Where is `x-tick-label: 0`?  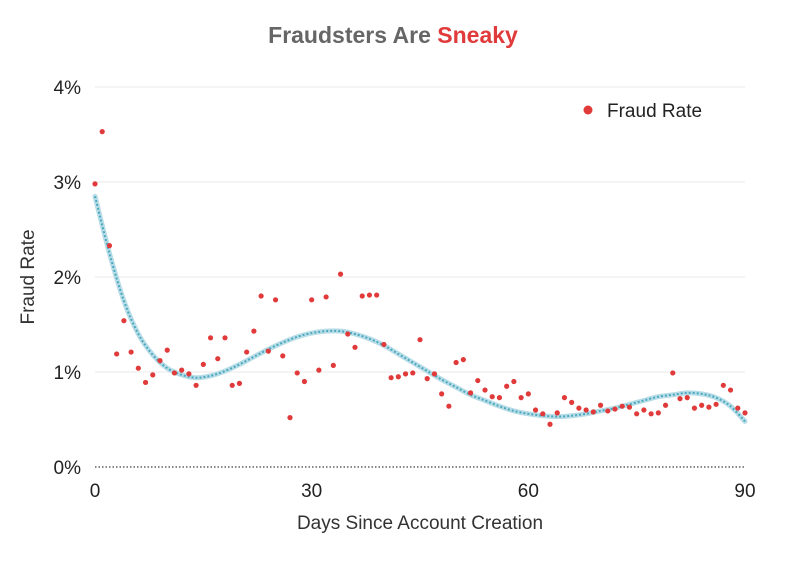 x-tick-label: 0 is located at coordinates (95, 491).